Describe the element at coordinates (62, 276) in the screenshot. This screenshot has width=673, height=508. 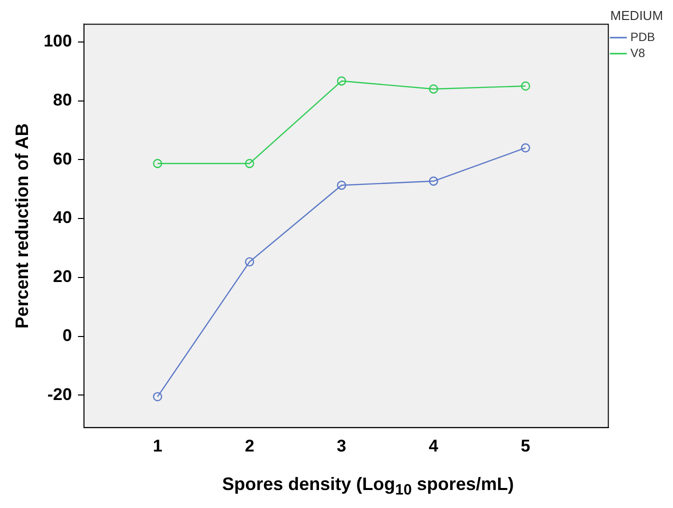
I see `y-tick-label: 20` at that location.